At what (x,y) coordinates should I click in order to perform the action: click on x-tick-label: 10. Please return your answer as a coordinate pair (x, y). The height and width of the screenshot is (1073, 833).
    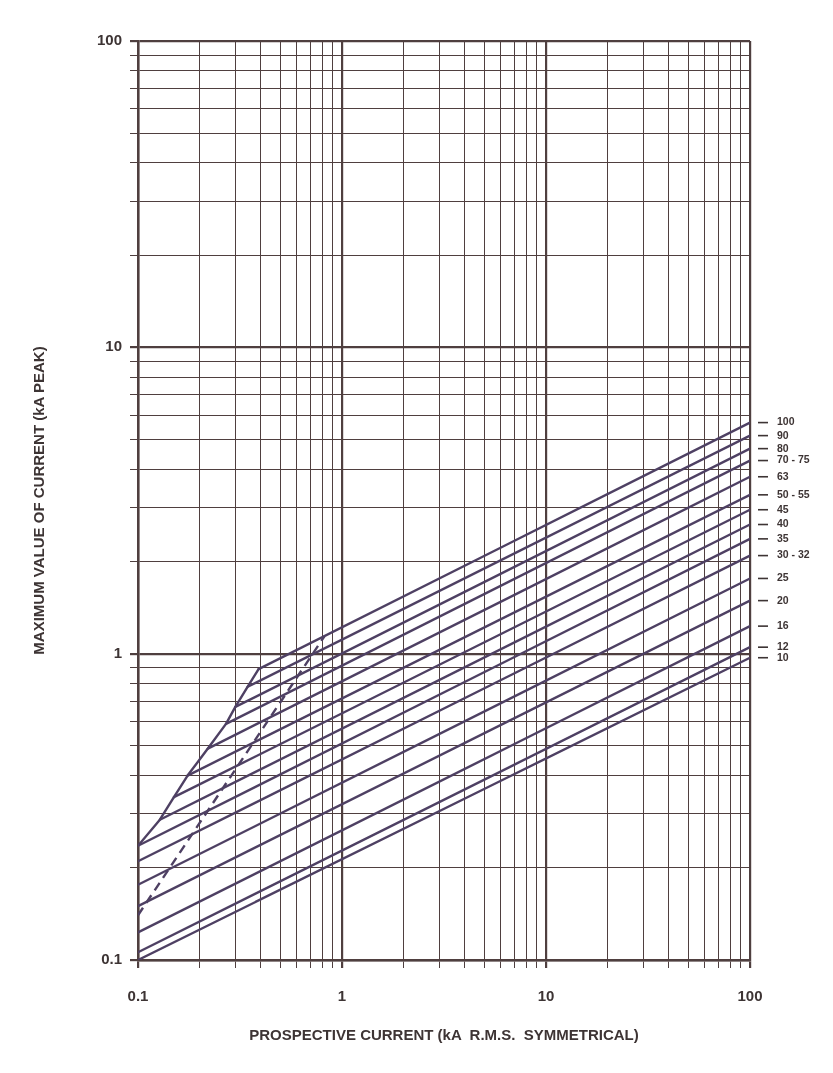
    Looking at the image, I should click on (546, 996).